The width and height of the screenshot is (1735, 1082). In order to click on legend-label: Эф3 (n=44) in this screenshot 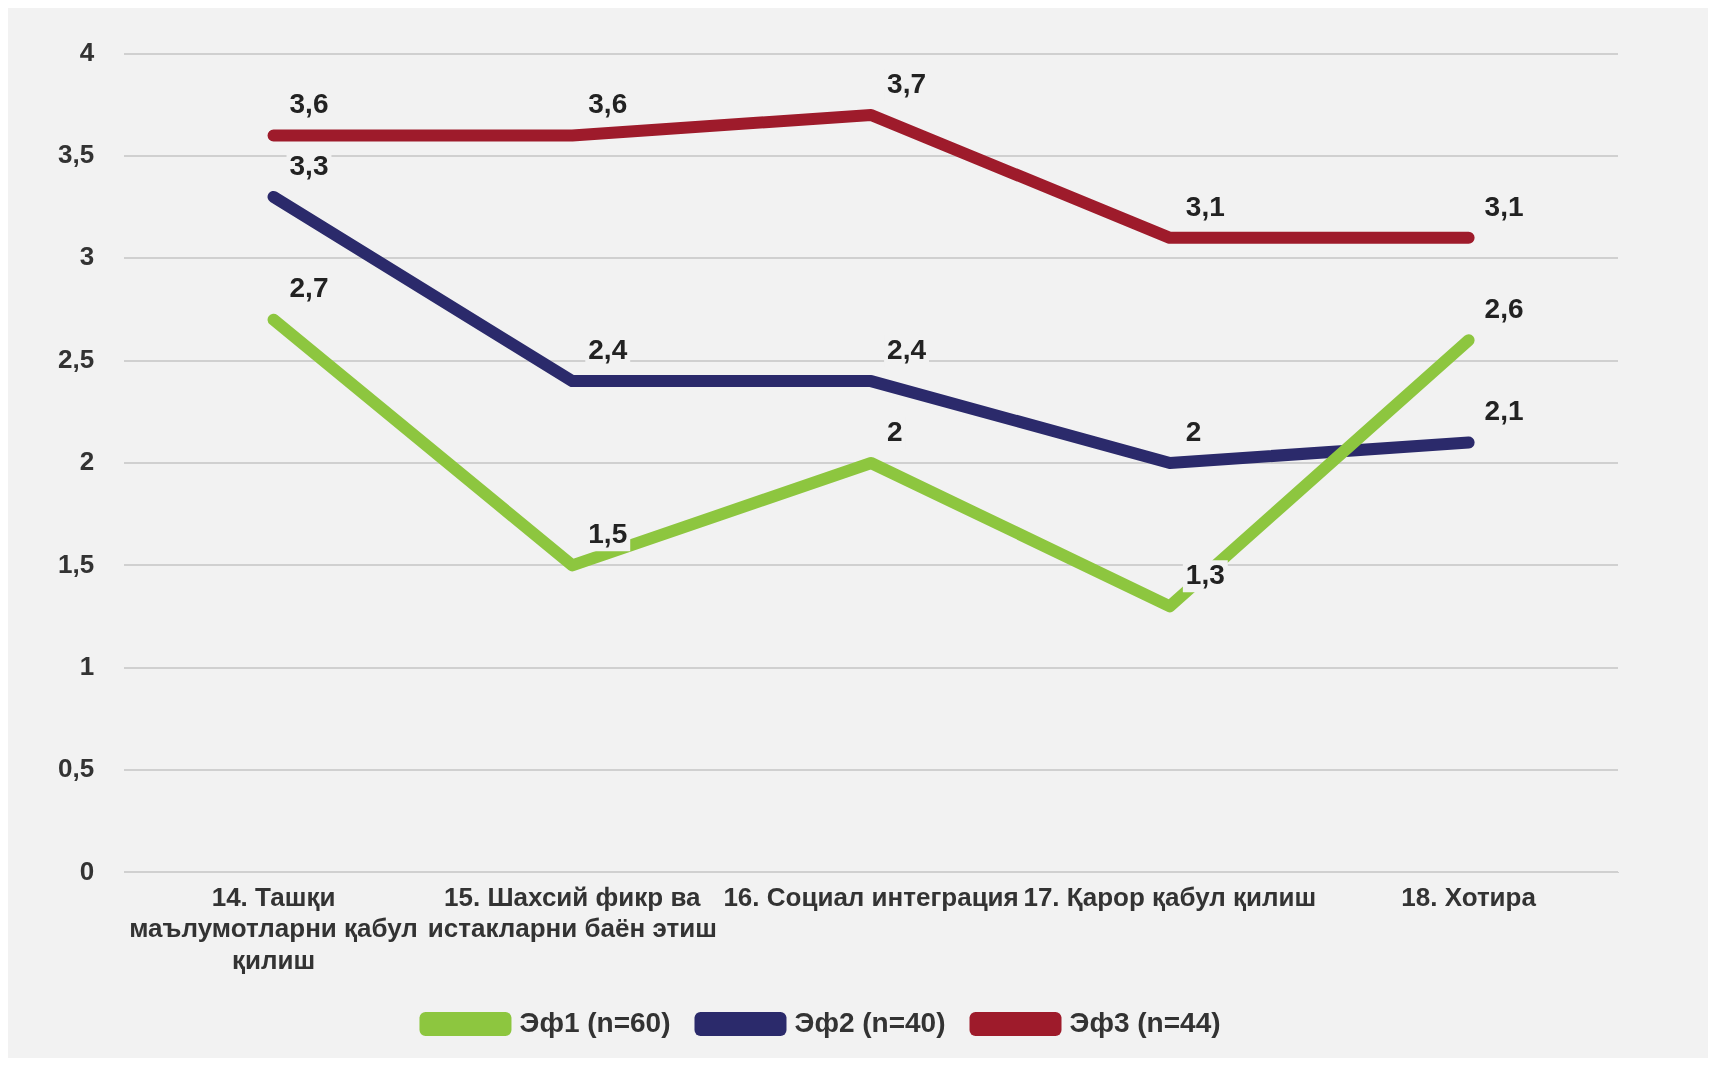, I will do `click(1145, 1022)`.